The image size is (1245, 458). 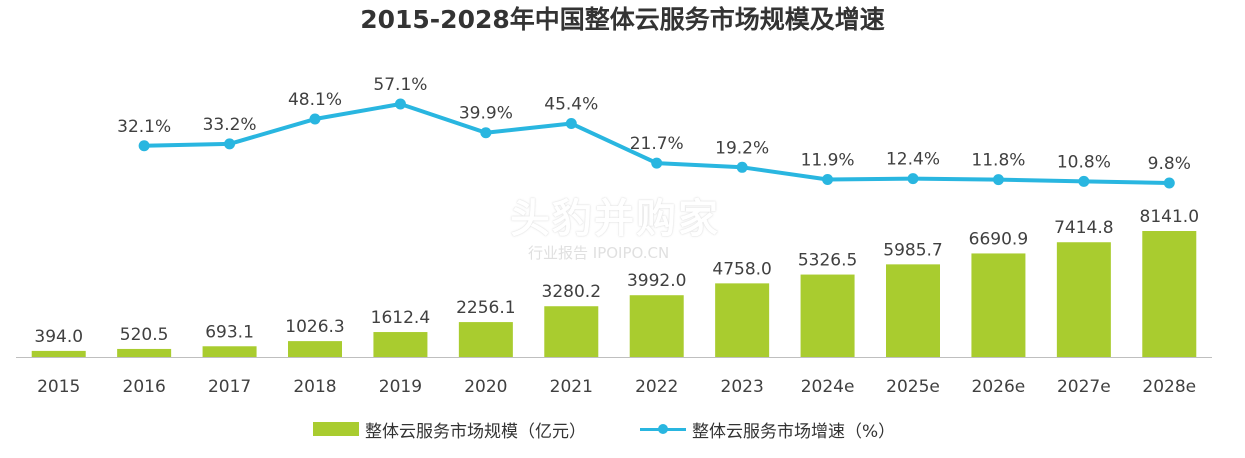 What do you see at coordinates (485, 387) in the screenshot?
I see `x-tick-label: 2020` at bounding box center [485, 387].